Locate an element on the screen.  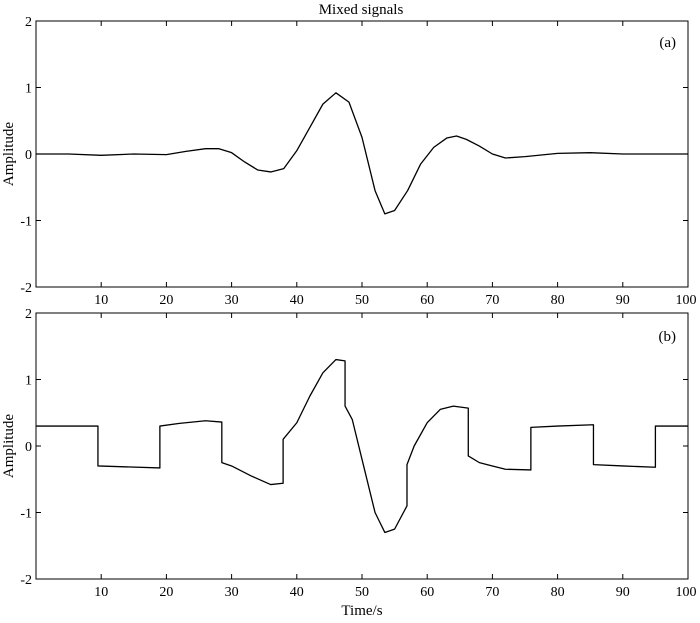
panel-a-y-axis-label: Amplitude is located at coordinates (9, 154).